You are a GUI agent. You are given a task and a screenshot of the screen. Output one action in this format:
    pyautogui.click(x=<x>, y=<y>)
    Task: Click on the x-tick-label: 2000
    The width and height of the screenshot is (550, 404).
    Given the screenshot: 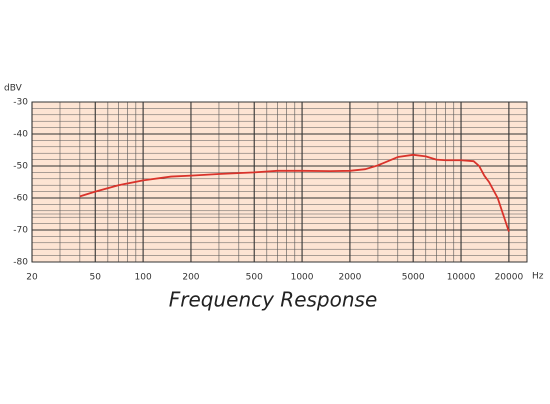 What is the action you would take?
    pyautogui.click(x=349, y=278)
    